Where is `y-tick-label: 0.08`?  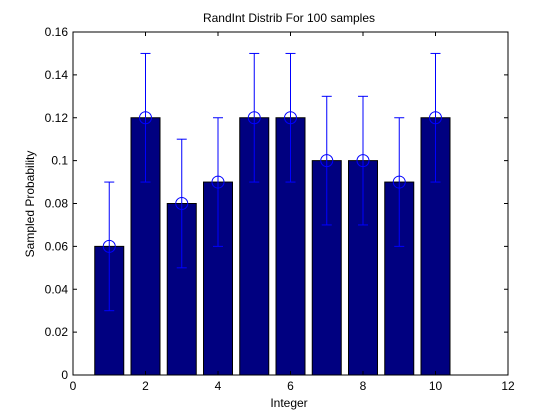 y-tick-label: 0.08 is located at coordinates (57, 204).